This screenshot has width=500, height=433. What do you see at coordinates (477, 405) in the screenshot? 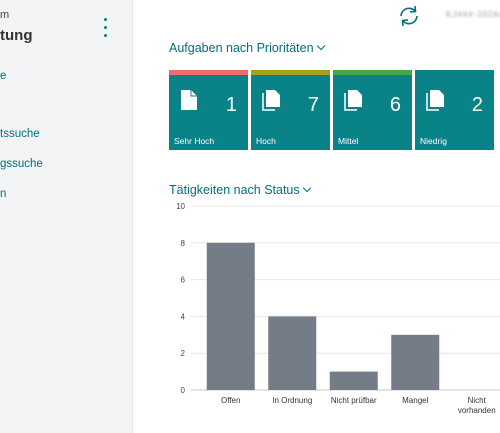
I see `x-tick-label: Nicht vorhanden` at bounding box center [477, 405].